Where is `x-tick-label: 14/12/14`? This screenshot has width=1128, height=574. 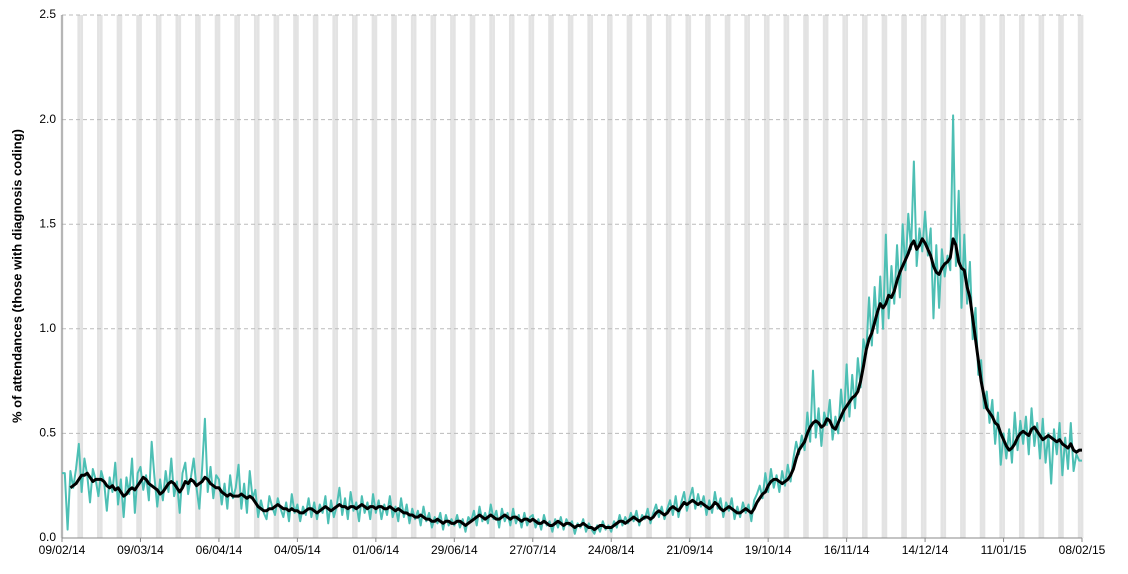 x-tick-label: 14/12/14 is located at coordinates (925, 550).